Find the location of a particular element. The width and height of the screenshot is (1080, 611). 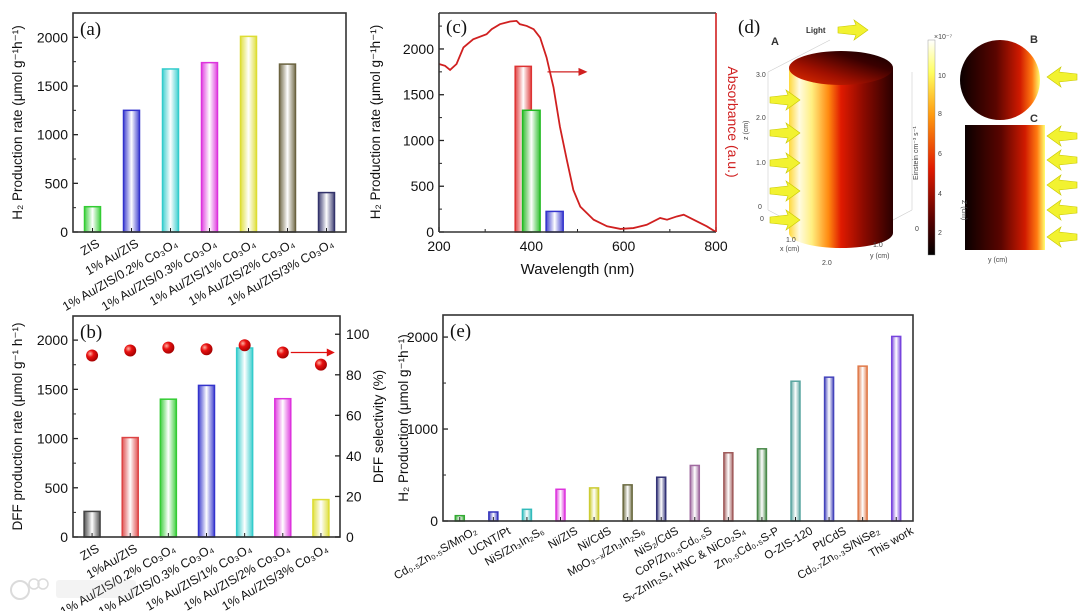

light-arrows is located at coordinates (923, 133).